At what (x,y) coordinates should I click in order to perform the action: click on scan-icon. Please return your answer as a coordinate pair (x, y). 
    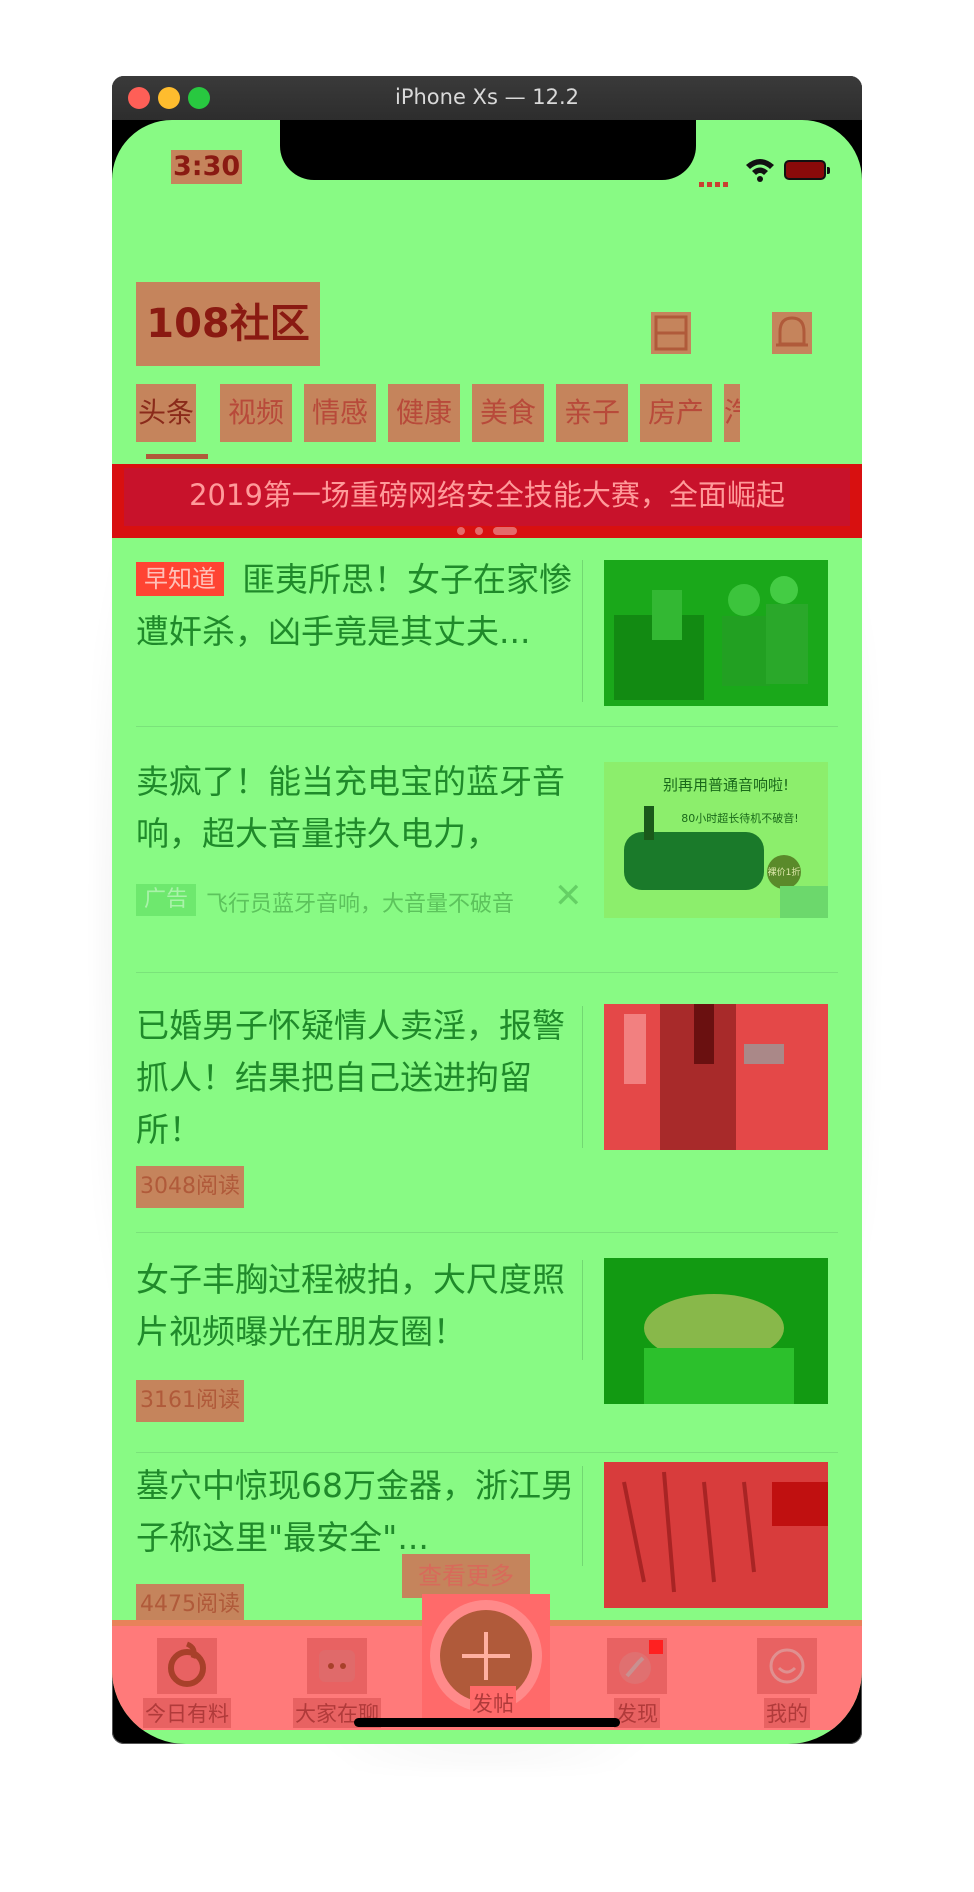
    Looking at the image, I should click on (671, 333).